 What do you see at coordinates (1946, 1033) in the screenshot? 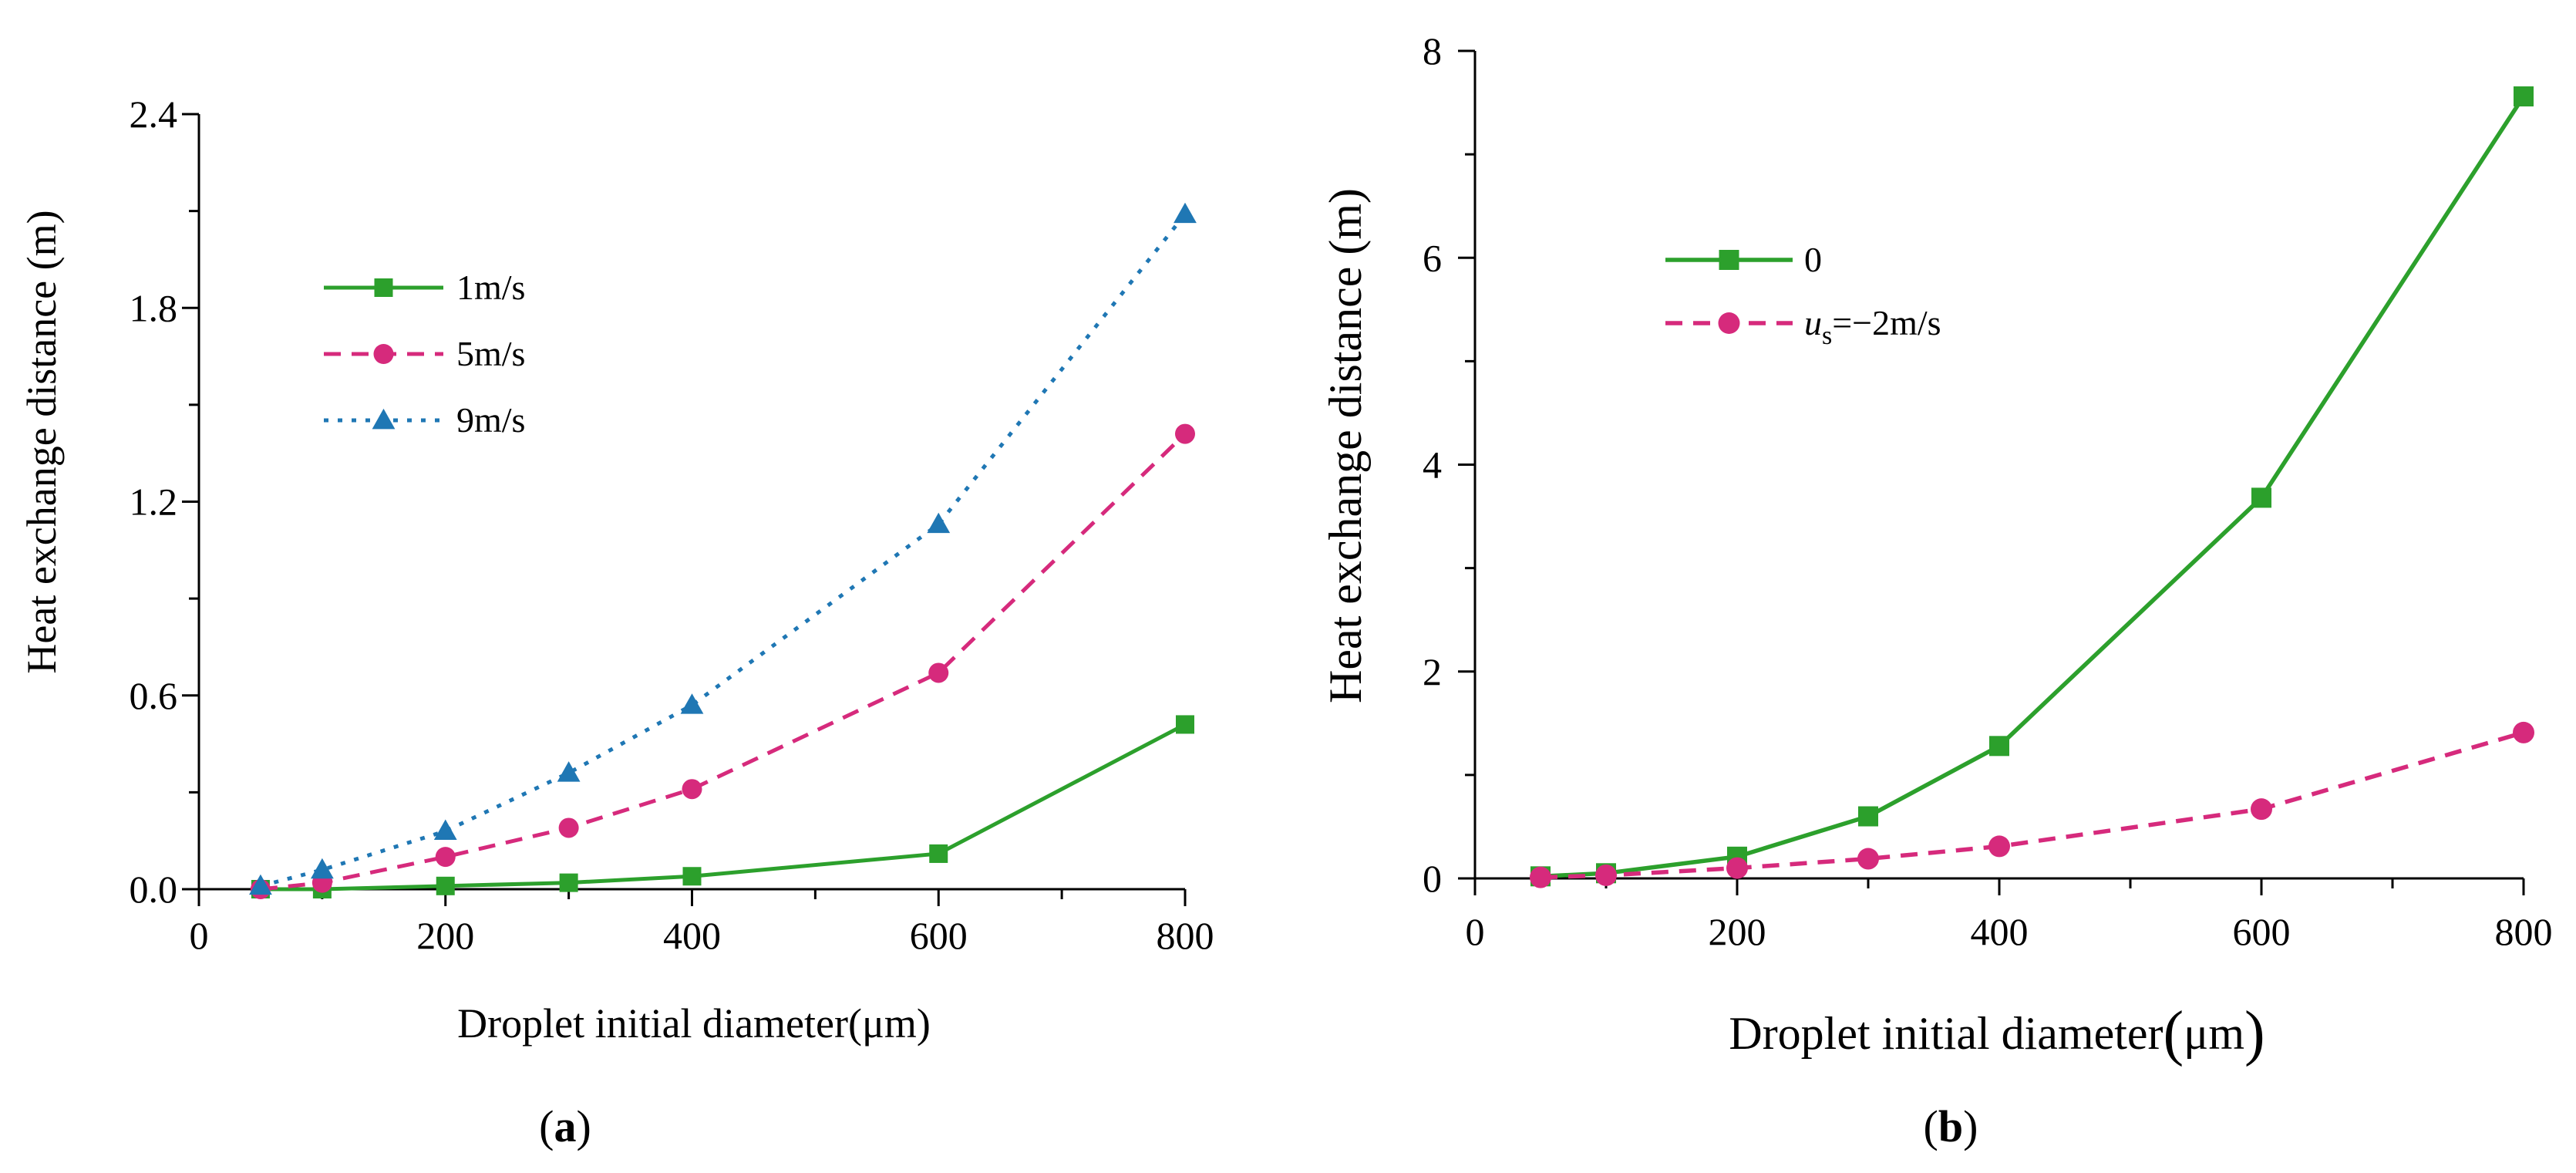
I see `chart-b-xlabel-text: Droplet initial diameter` at bounding box center [1946, 1033].